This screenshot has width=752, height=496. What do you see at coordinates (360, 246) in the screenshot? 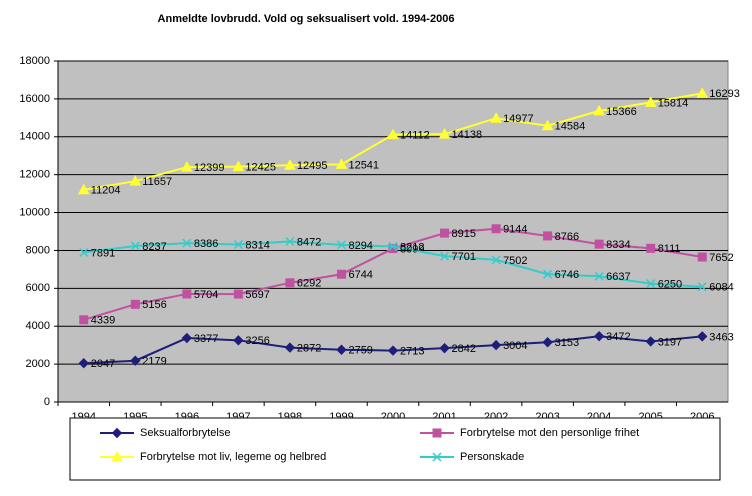
I see `data-label: 8294` at bounding box center [360, 246].